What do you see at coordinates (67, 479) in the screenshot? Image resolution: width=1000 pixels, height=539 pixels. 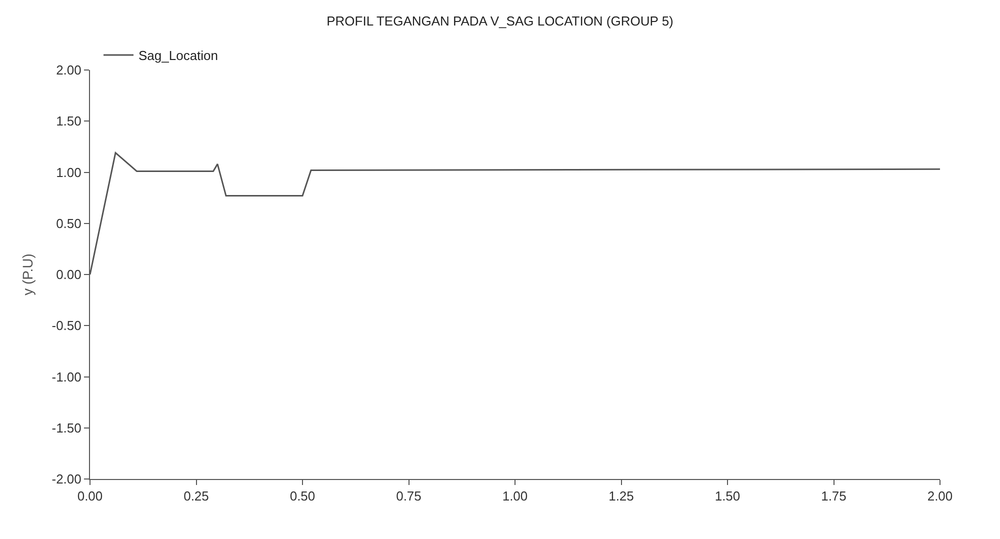 I see `y-tick-label: -2.00` at bounding box center [67, 479].